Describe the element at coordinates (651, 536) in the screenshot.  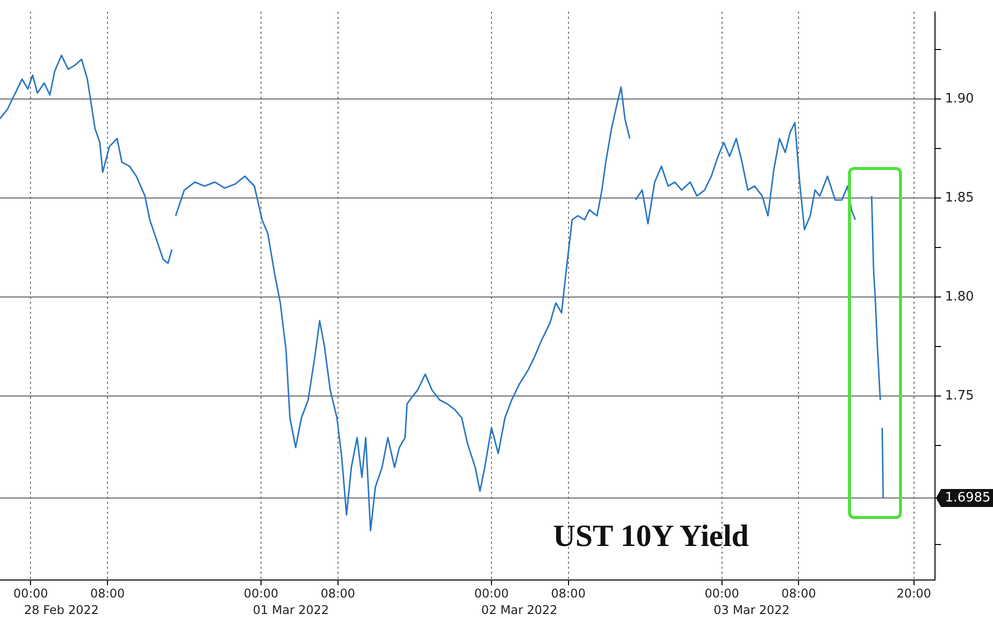
I see `text: UST 10Y Yield` at that location.